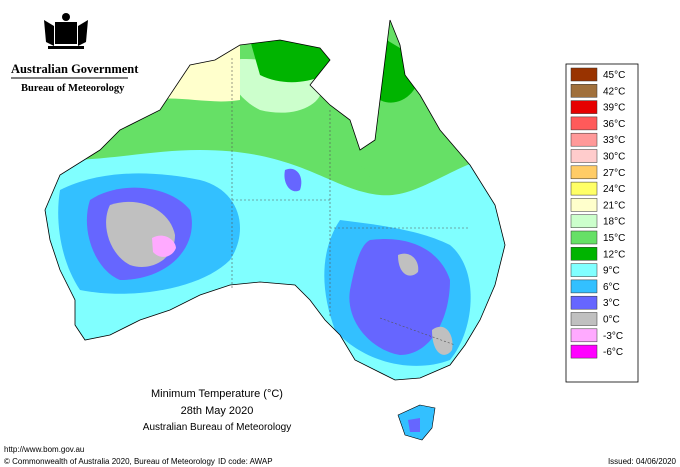 The width and height of the screenshot is (680, 467). What do you see at coordinates (614, 108) in the screenshot?
I see `legend-label: 39°C` at bounding box center [614, 108].